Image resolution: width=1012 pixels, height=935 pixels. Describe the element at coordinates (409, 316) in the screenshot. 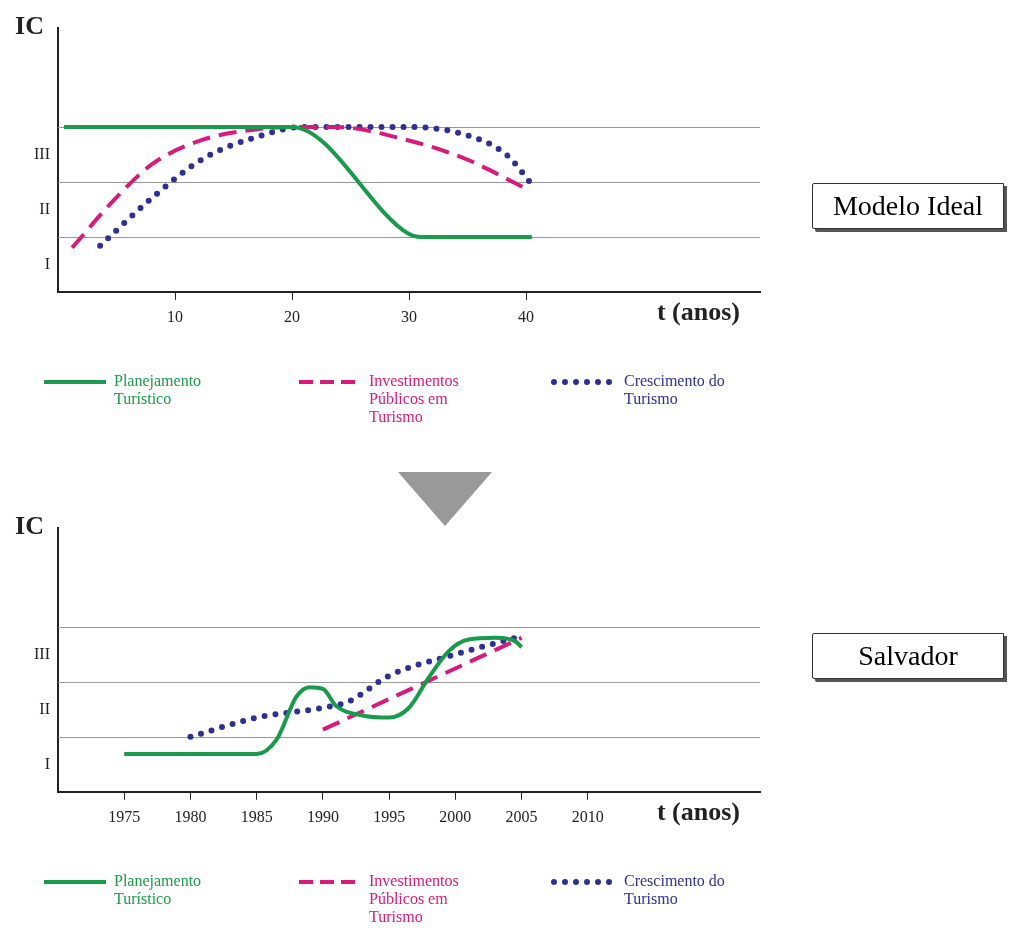

I see `x-tick-label: 30` at that location.